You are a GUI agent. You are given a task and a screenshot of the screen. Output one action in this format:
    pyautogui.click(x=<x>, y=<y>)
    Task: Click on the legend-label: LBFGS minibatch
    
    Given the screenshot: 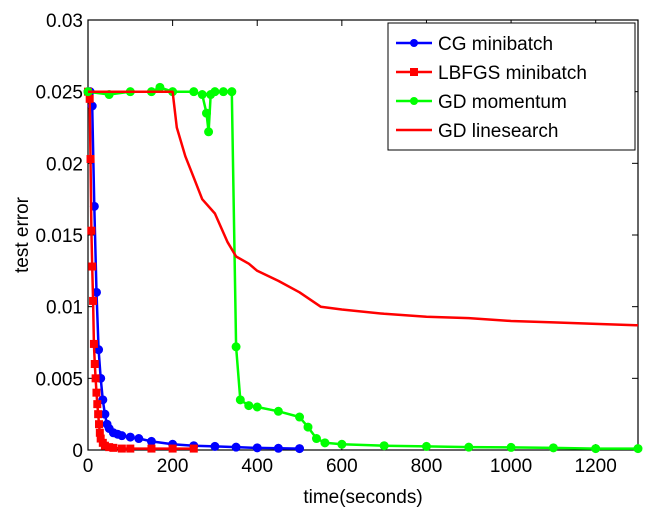 What is the action you would take?
    pyautogui.click(x=512, y=73)
    